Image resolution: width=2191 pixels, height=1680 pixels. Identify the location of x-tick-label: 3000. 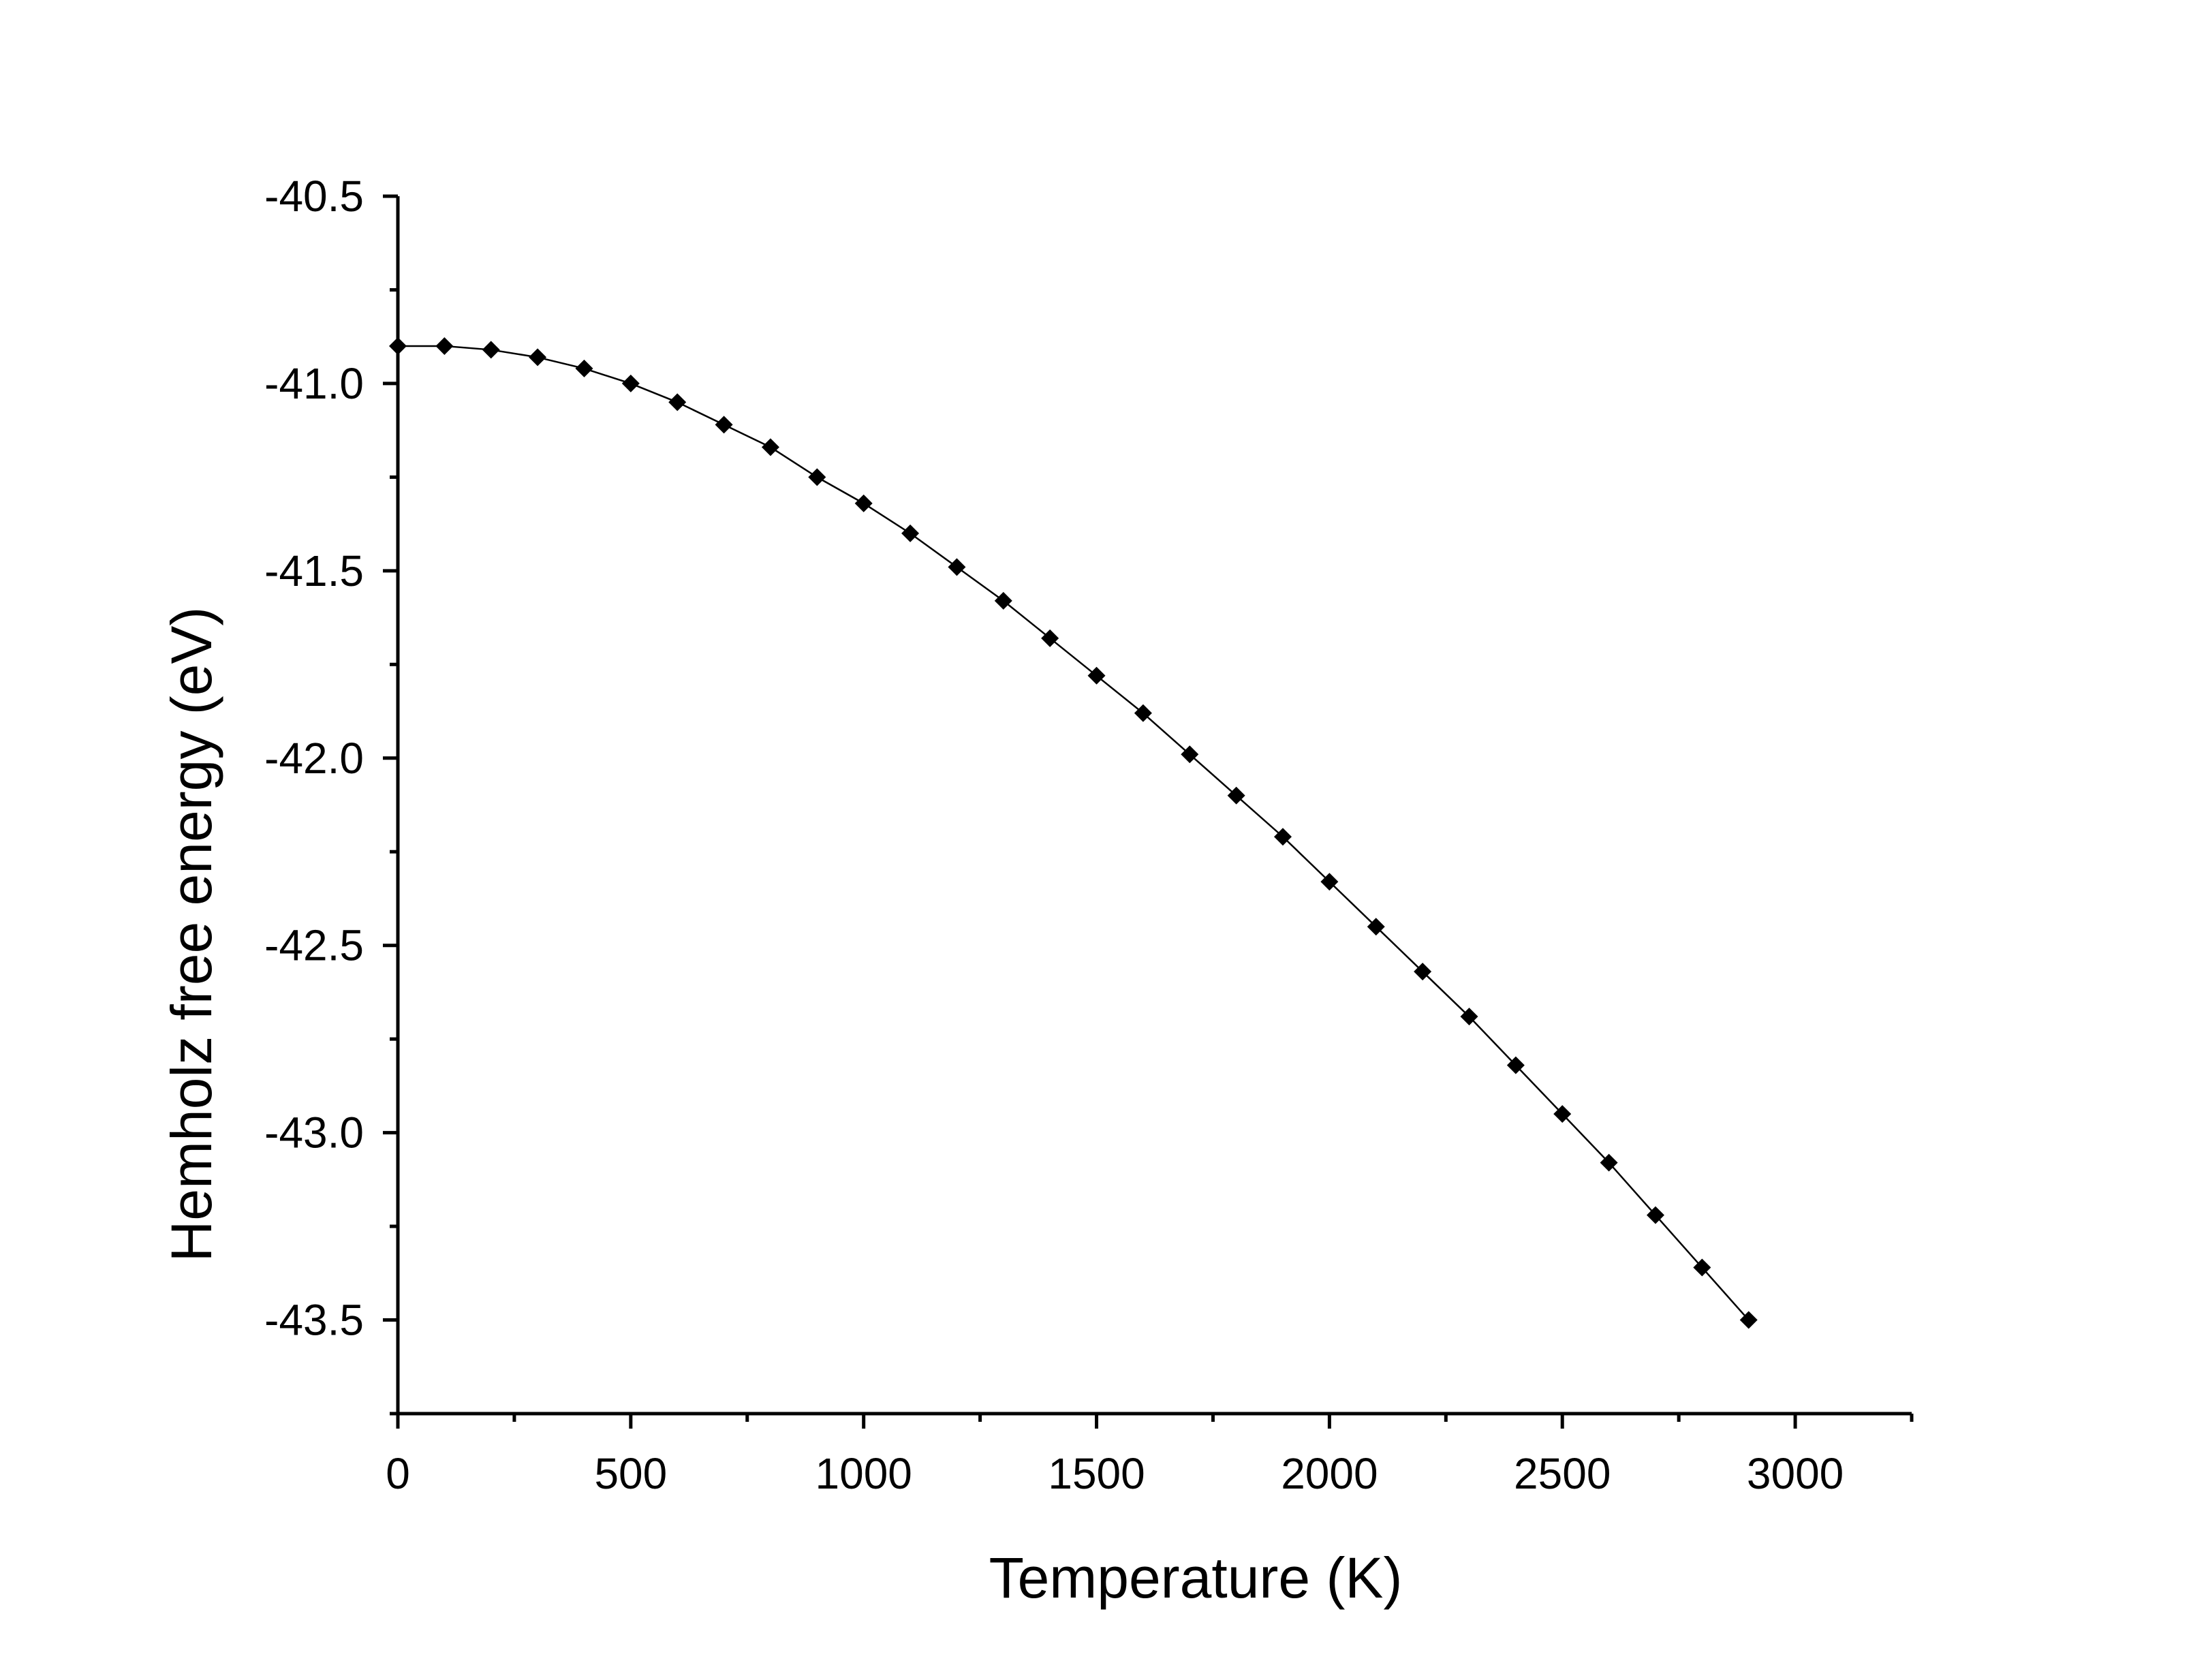
(1795, 1473).